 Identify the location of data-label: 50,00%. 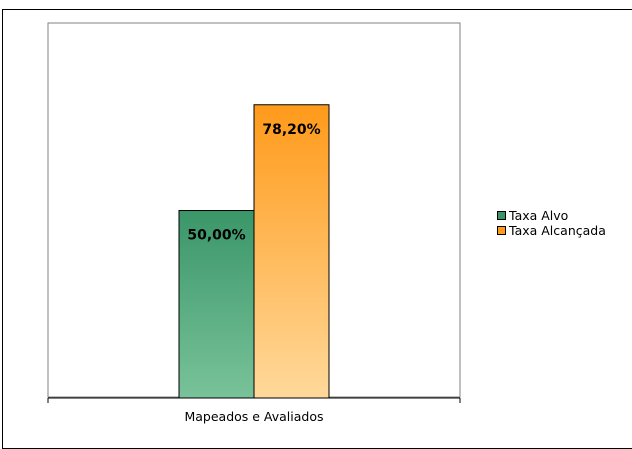
(216, 236).